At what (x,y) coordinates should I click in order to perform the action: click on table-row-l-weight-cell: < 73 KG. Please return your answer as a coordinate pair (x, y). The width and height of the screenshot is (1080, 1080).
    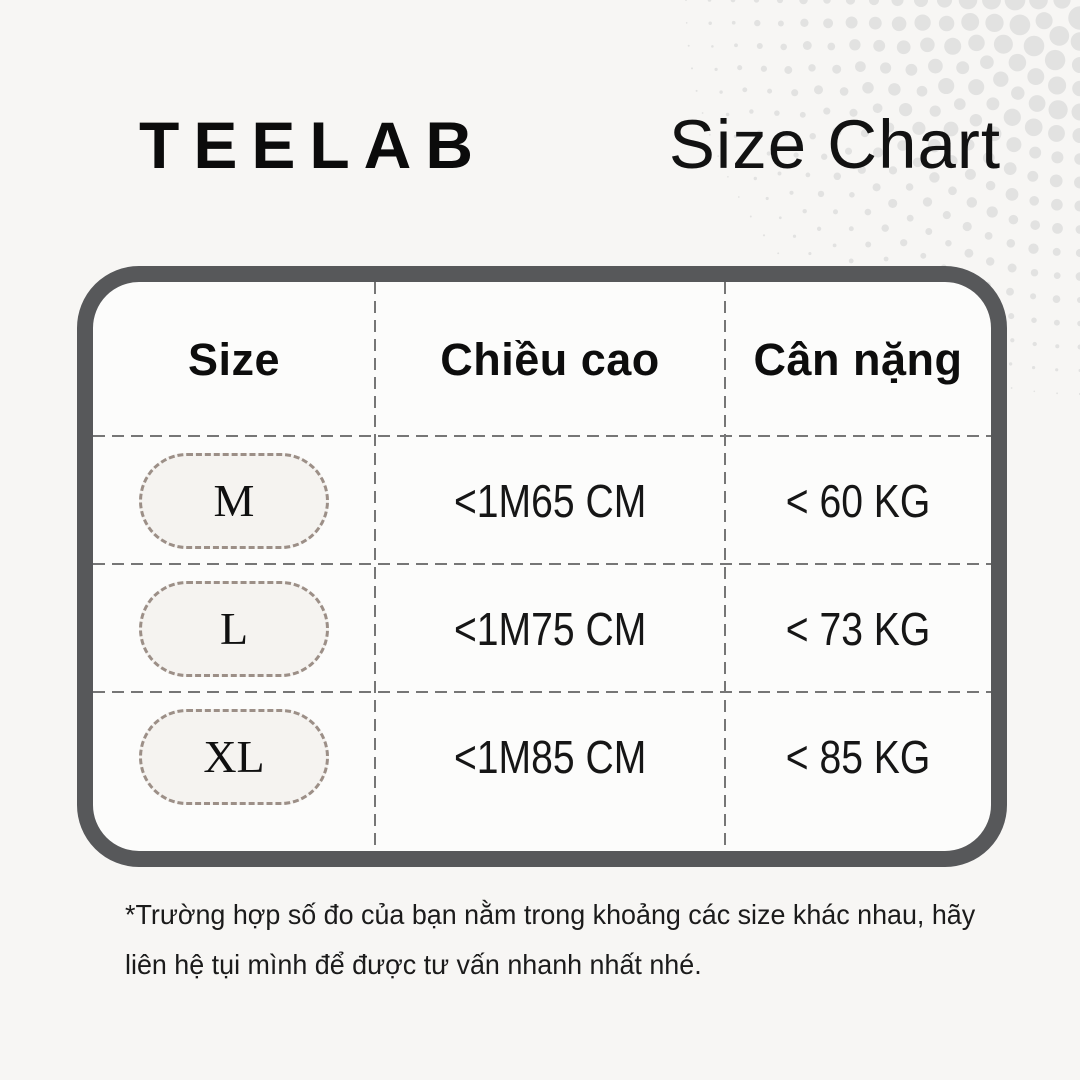
    Looking at the image, I should click on (858, 629).